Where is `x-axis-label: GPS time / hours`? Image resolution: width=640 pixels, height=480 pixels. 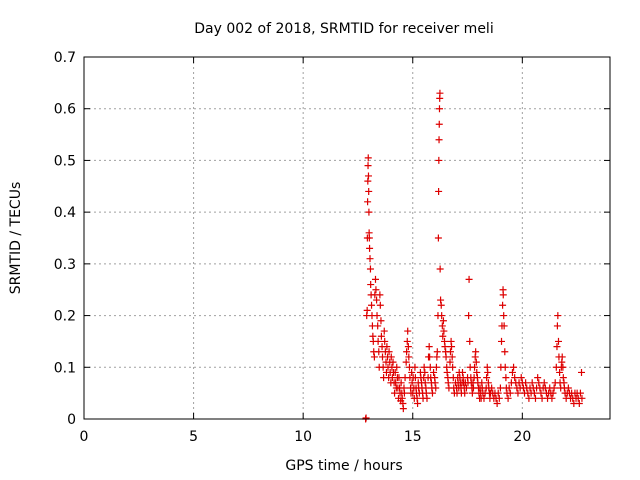
x-axis-label: GPS time / hours is located at coordinates (343, 466).